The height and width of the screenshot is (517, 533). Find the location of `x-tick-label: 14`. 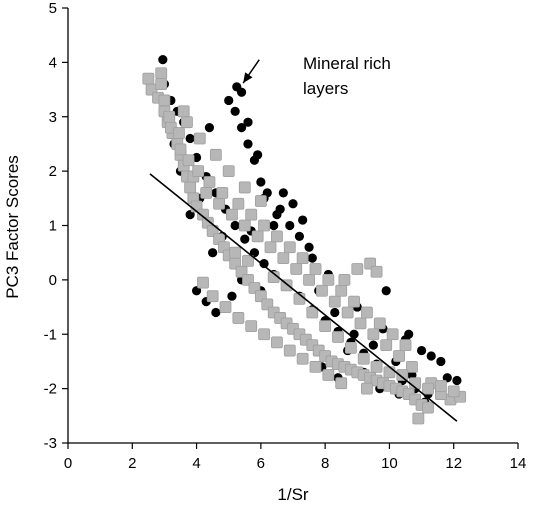

x-tick-label: 14 is located at coordinates (518, 463).